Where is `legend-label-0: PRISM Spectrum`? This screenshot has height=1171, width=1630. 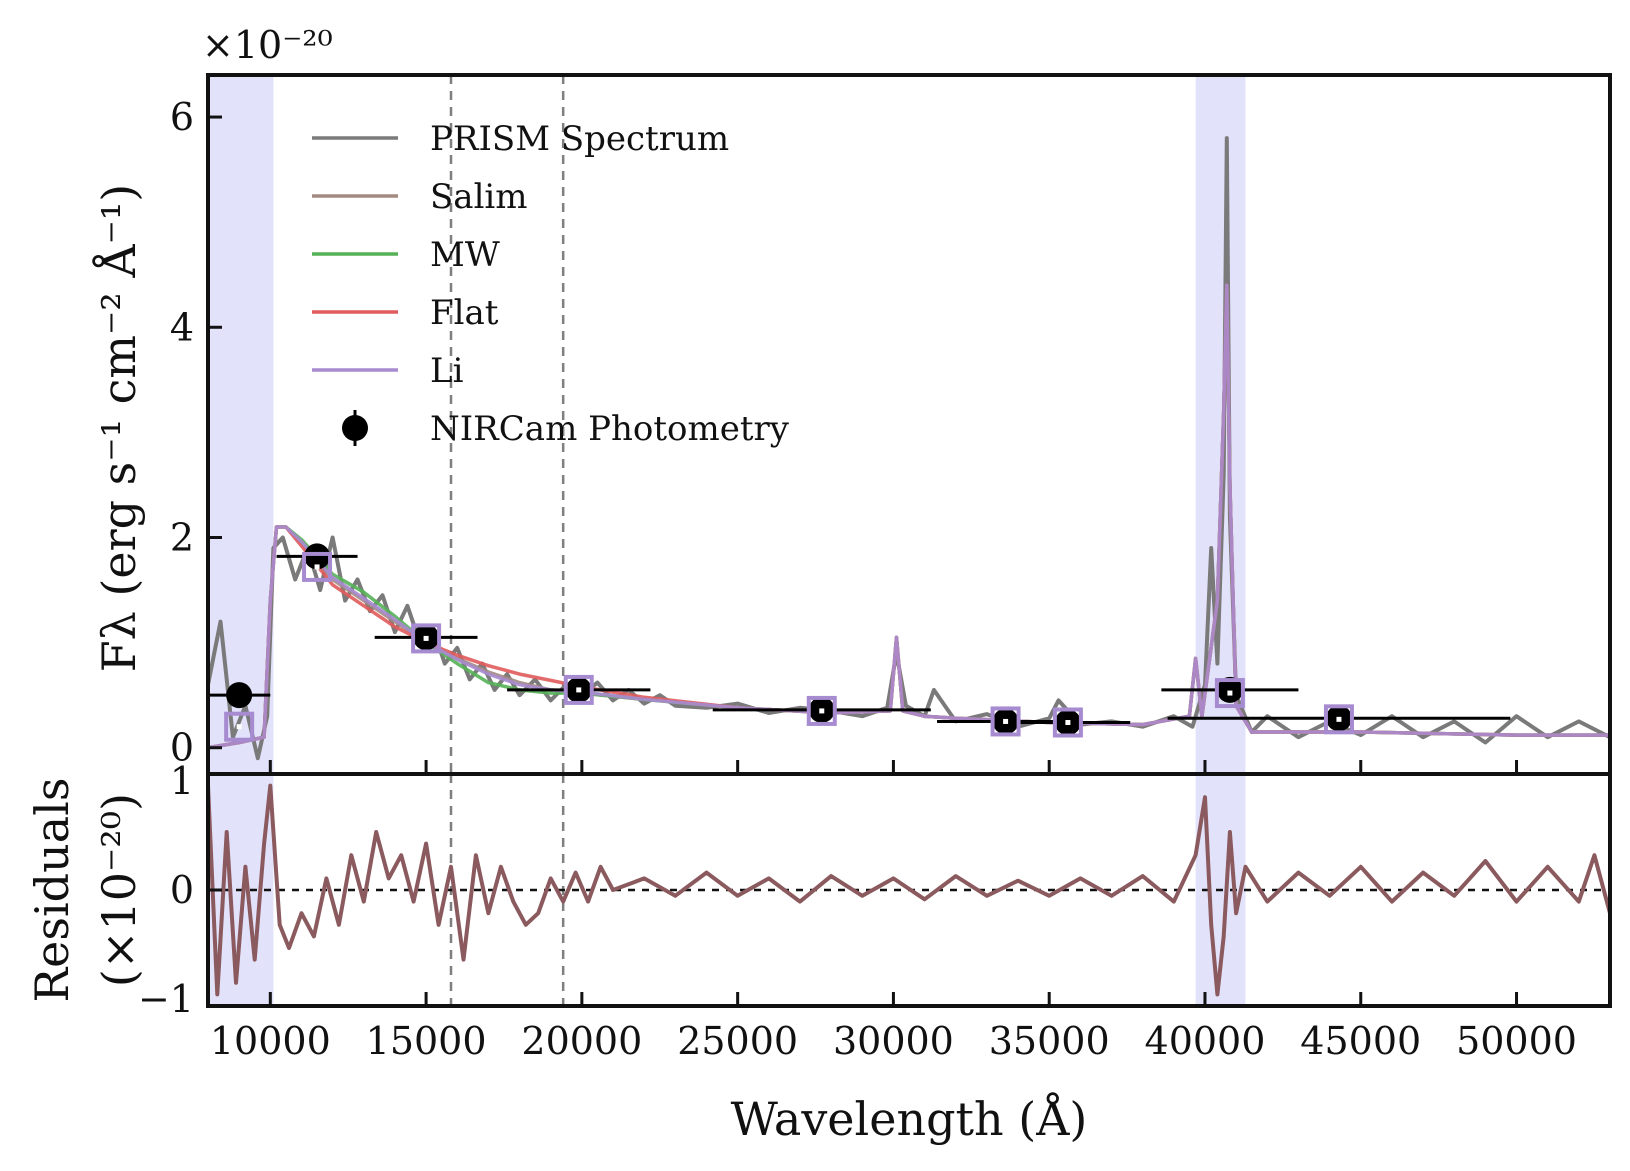 legend-label-0: PRISM Spectrum is located at coordinates (579, 139).